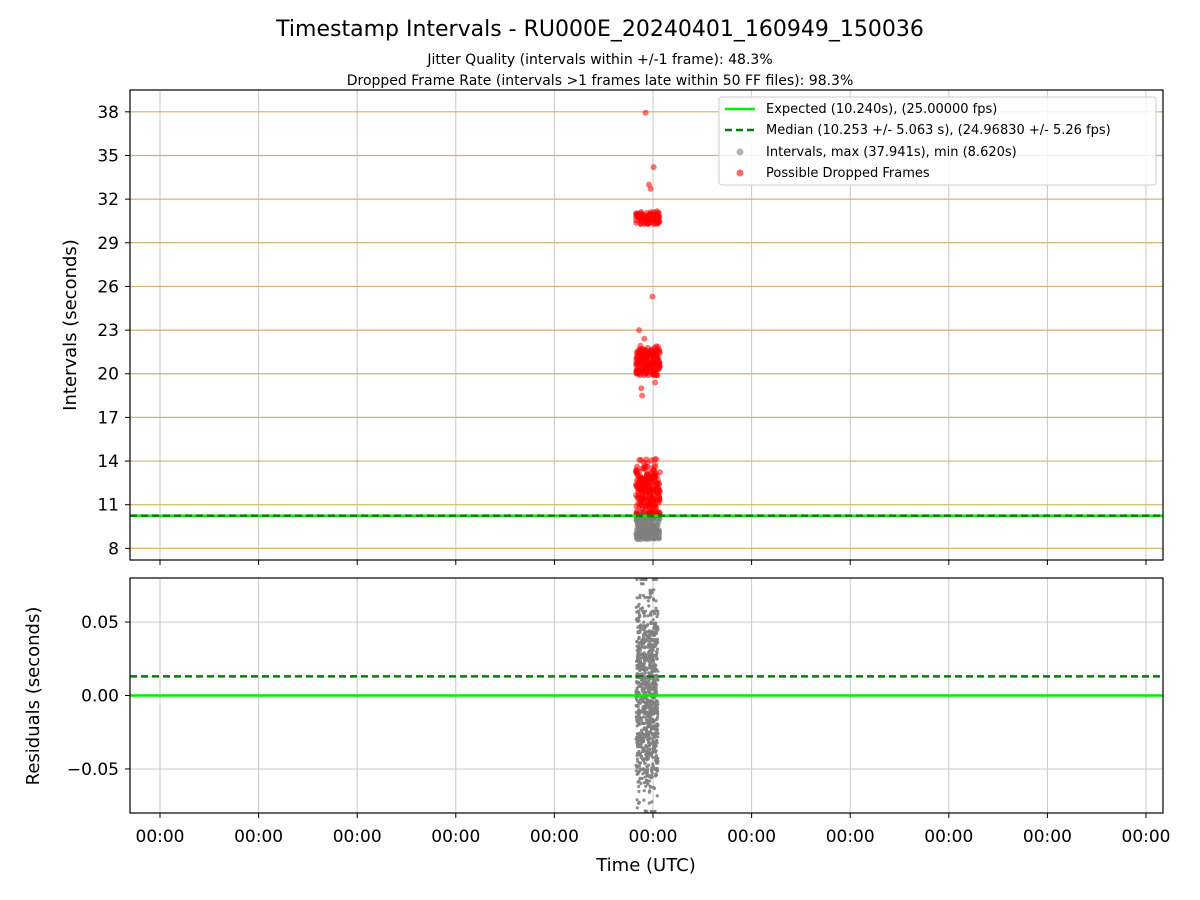 This screenshot has height=900, width=1200. I want to click on residuals-points, so click(647, 695).